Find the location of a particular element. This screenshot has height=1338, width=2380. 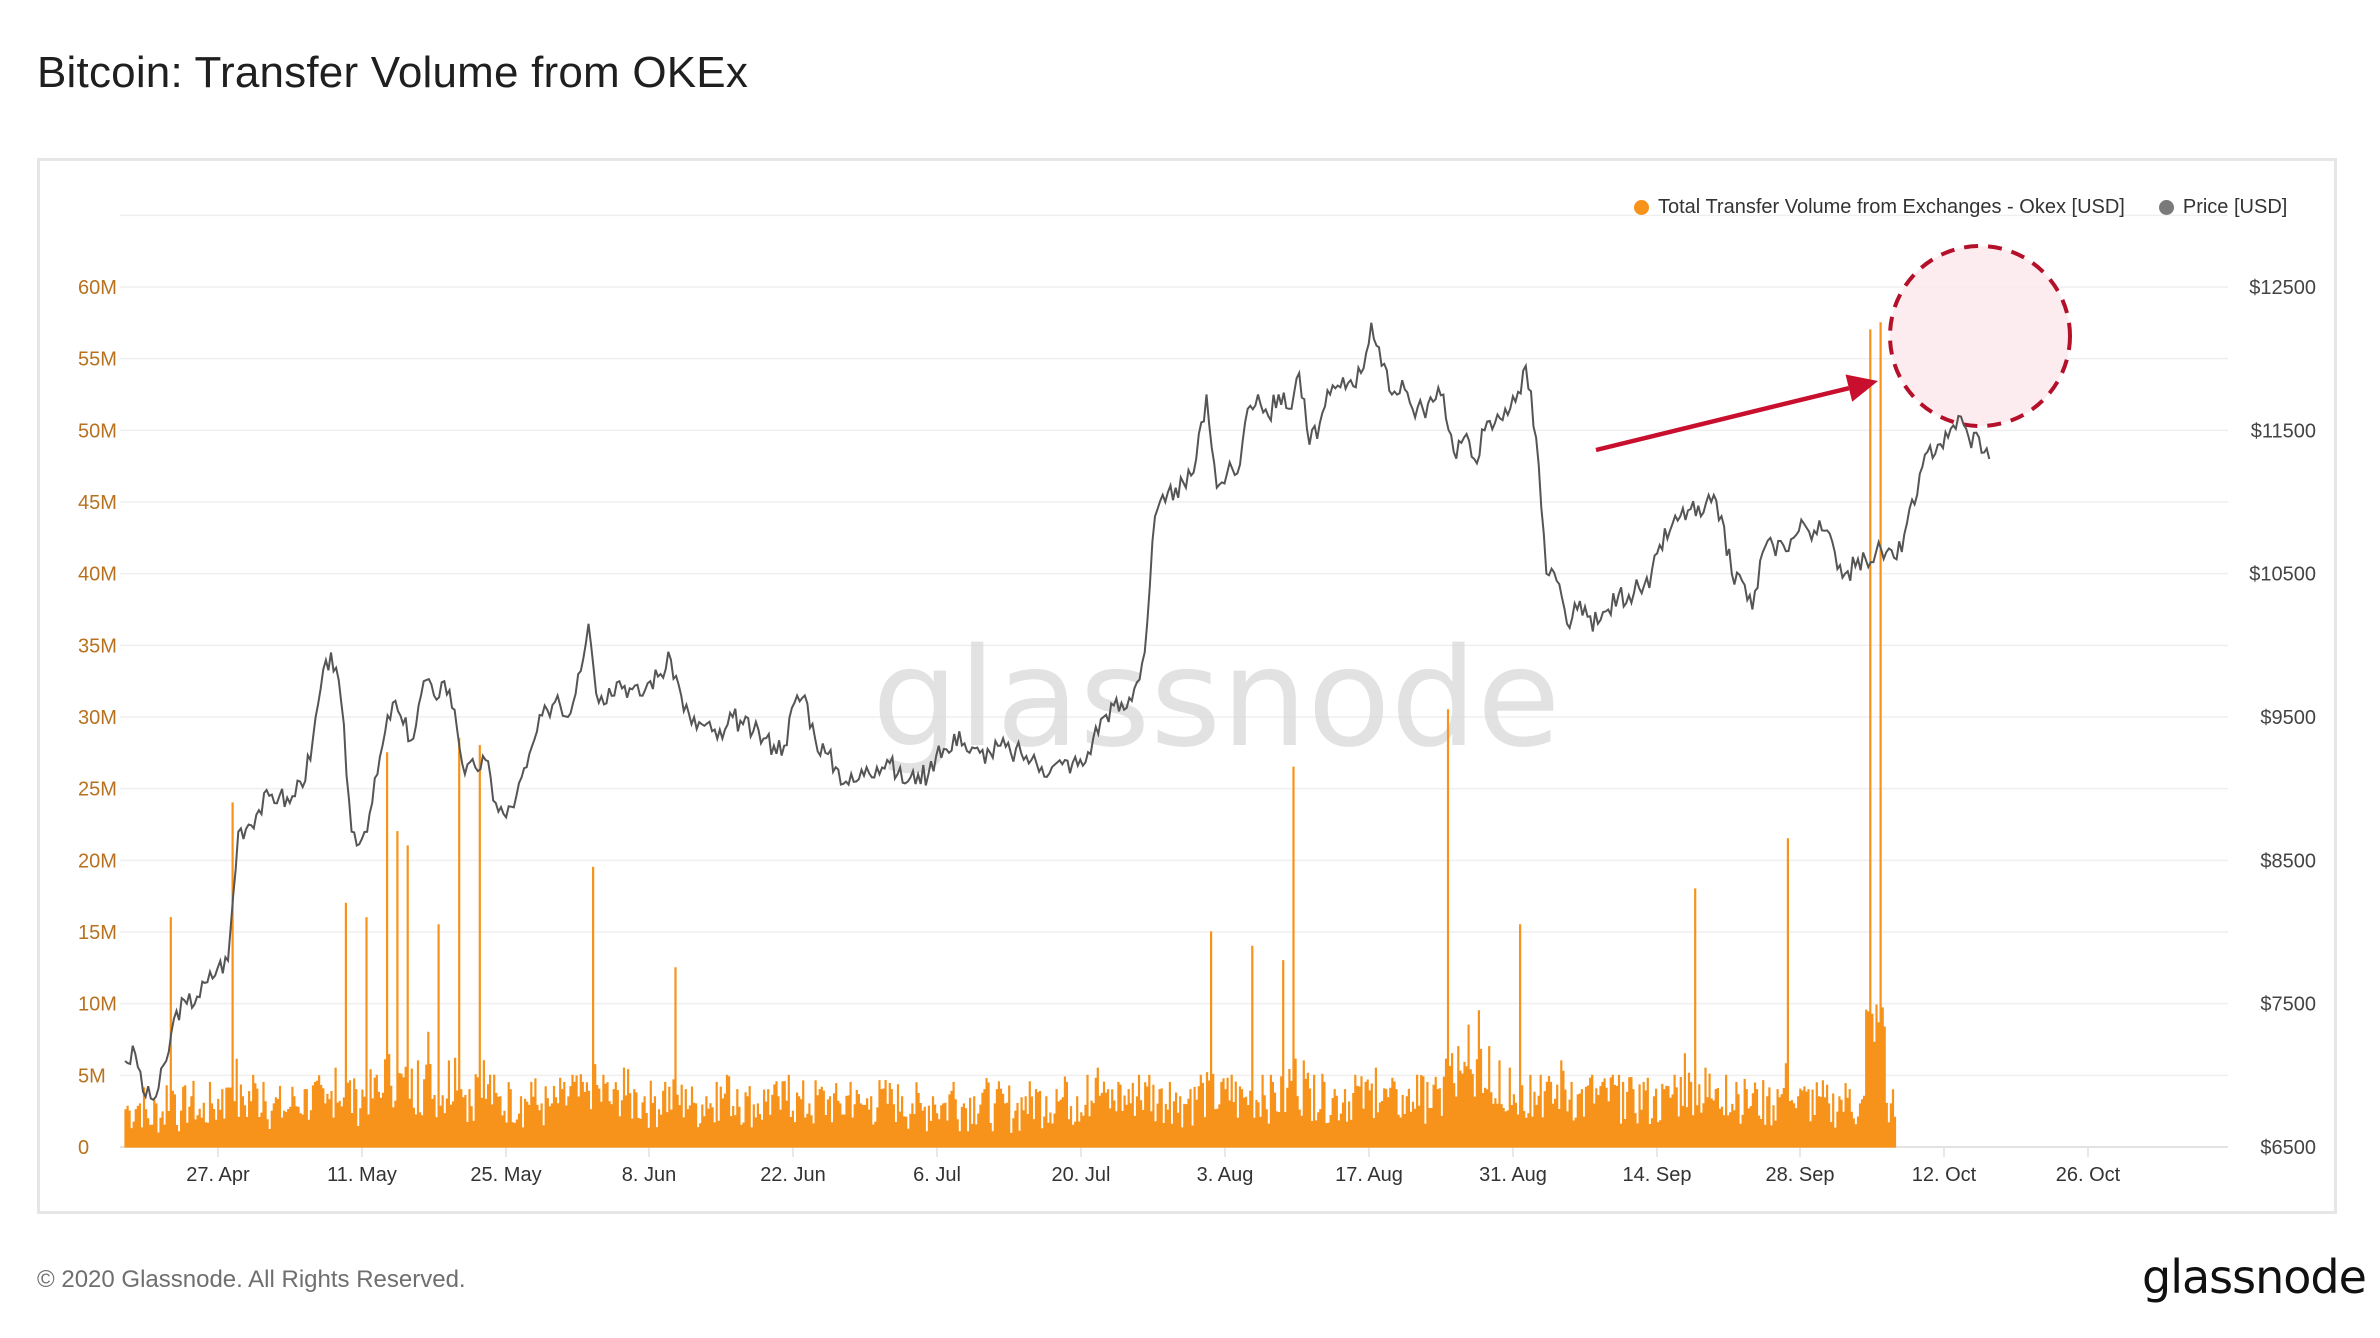

footer-copyright: © 2020 Glassnode. All Rights Reserved. is located at coordinates (251, 1279).